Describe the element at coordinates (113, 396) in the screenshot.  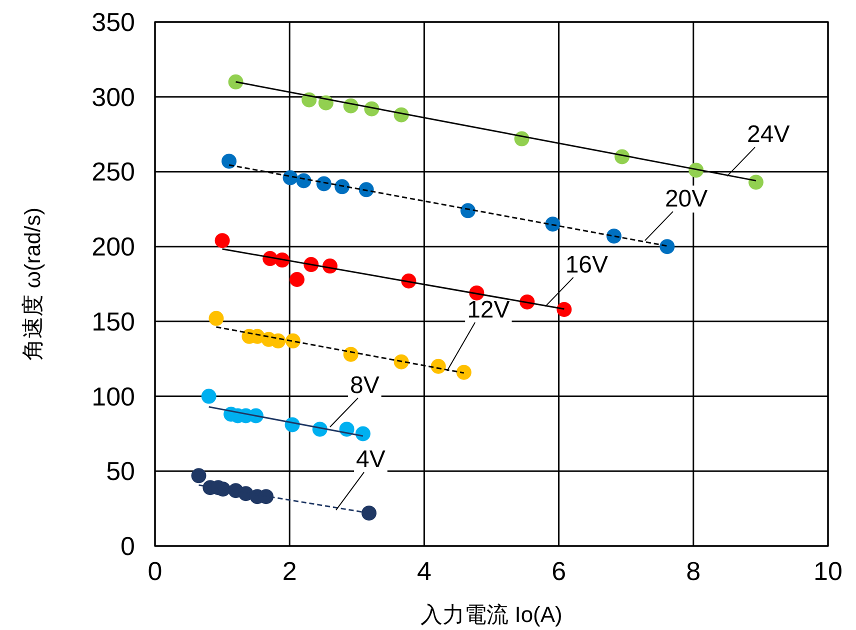
I see `y-tick-label: 100` at that location.